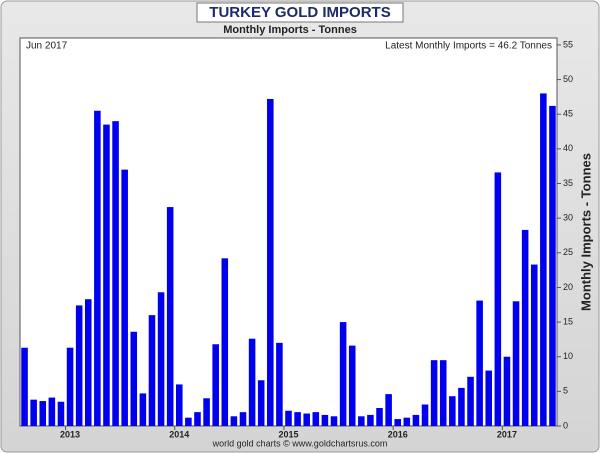 This screenshot has width=600, height=453. I want to click on chart-title: TURKEY GOLD IMPORTS, so click(299, 12).